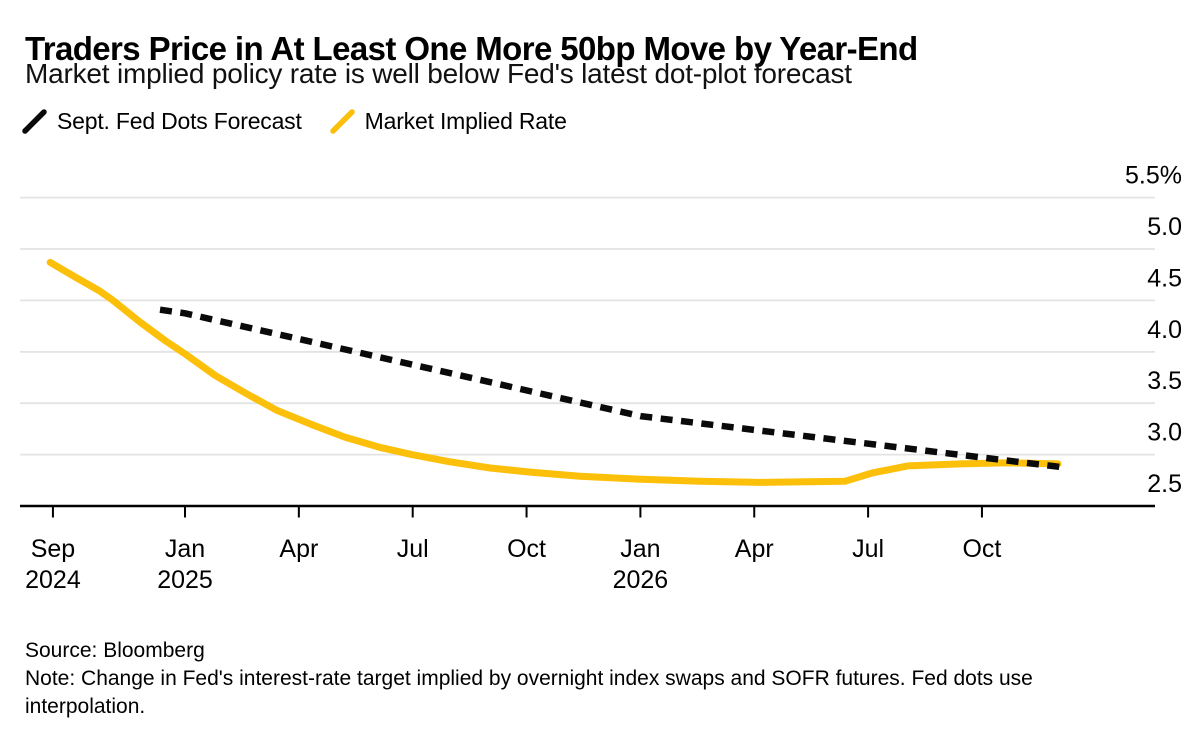 The width and height of the screenshot is (1189, 735). Describe the element at coordinates (53, 580) in the screenshot. I see `x-tick-year-label: 2024` at that location.